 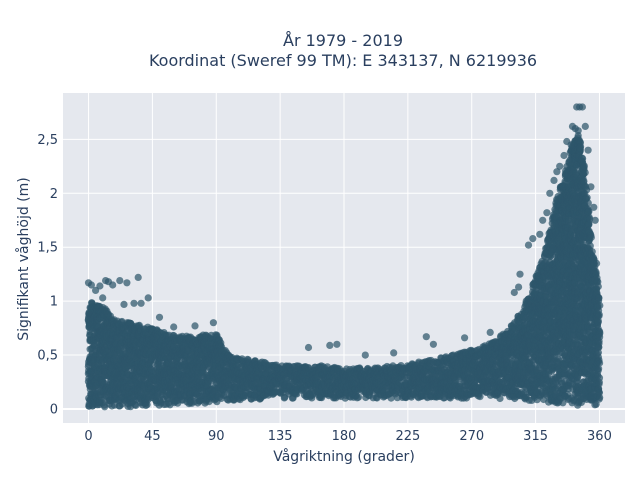 I want to click on chart-title-line-1: År 1979 - 2019, so click(x=343, y=40).